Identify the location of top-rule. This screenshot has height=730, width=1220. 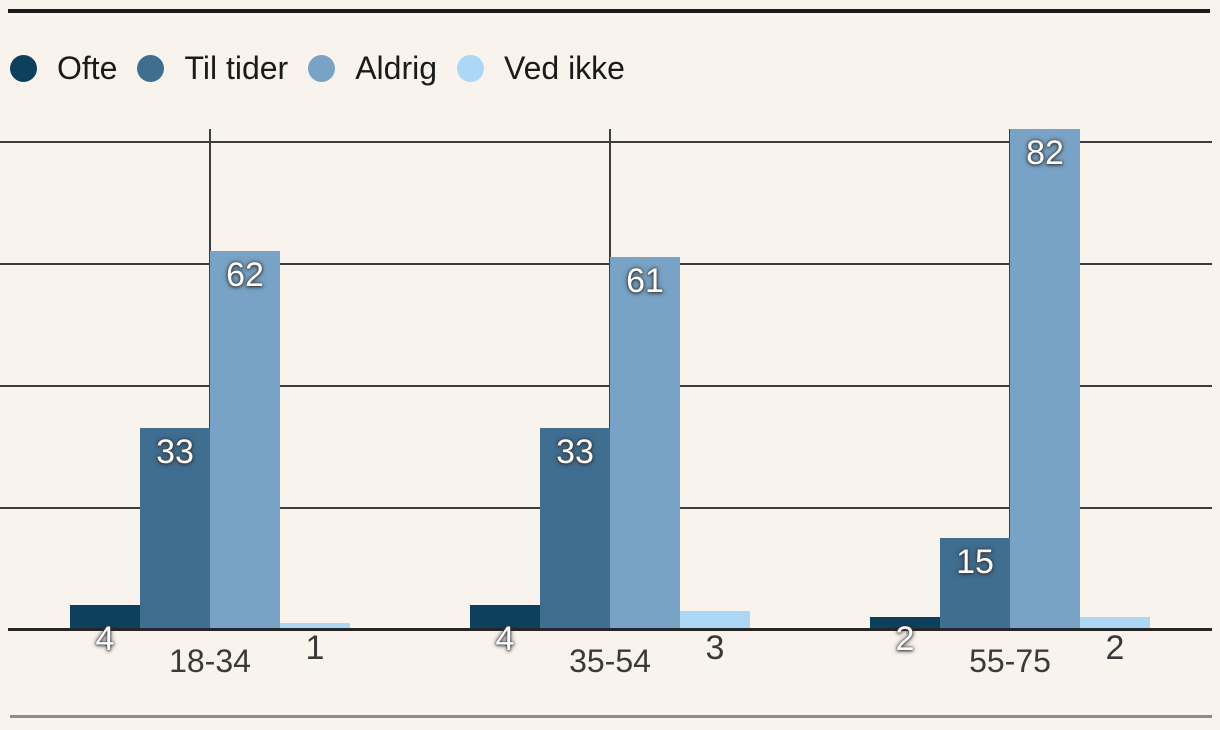
(609, 11).